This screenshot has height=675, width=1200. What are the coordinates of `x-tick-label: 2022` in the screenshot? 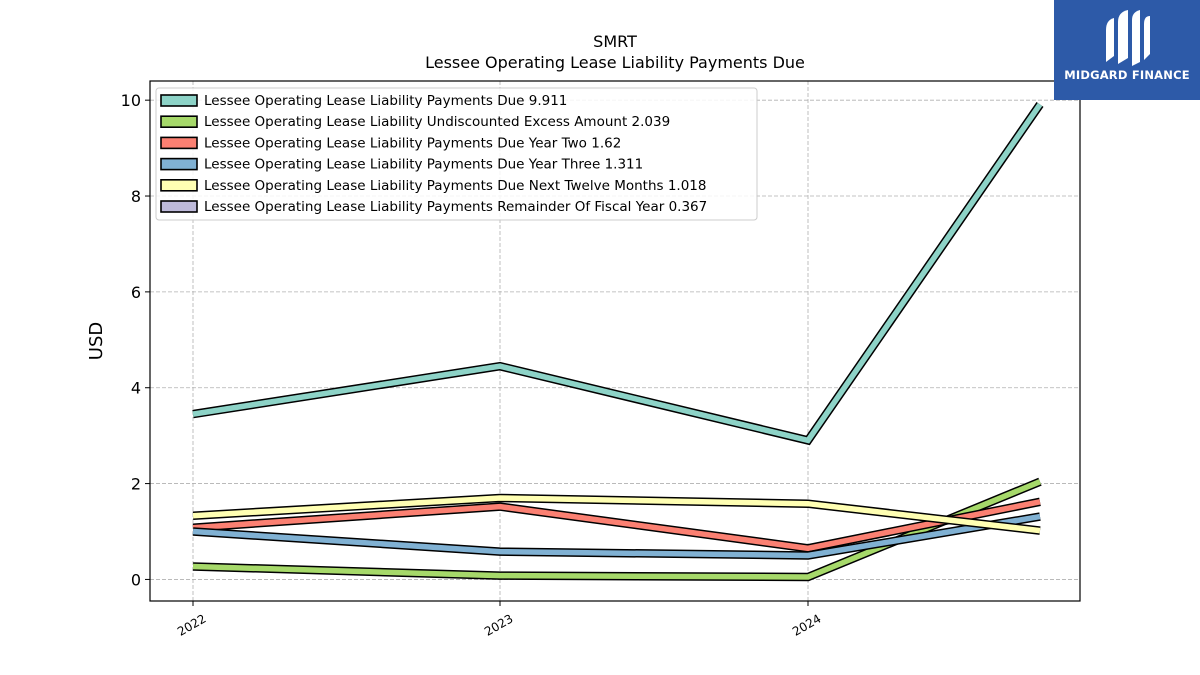 It's located at (191, 624).